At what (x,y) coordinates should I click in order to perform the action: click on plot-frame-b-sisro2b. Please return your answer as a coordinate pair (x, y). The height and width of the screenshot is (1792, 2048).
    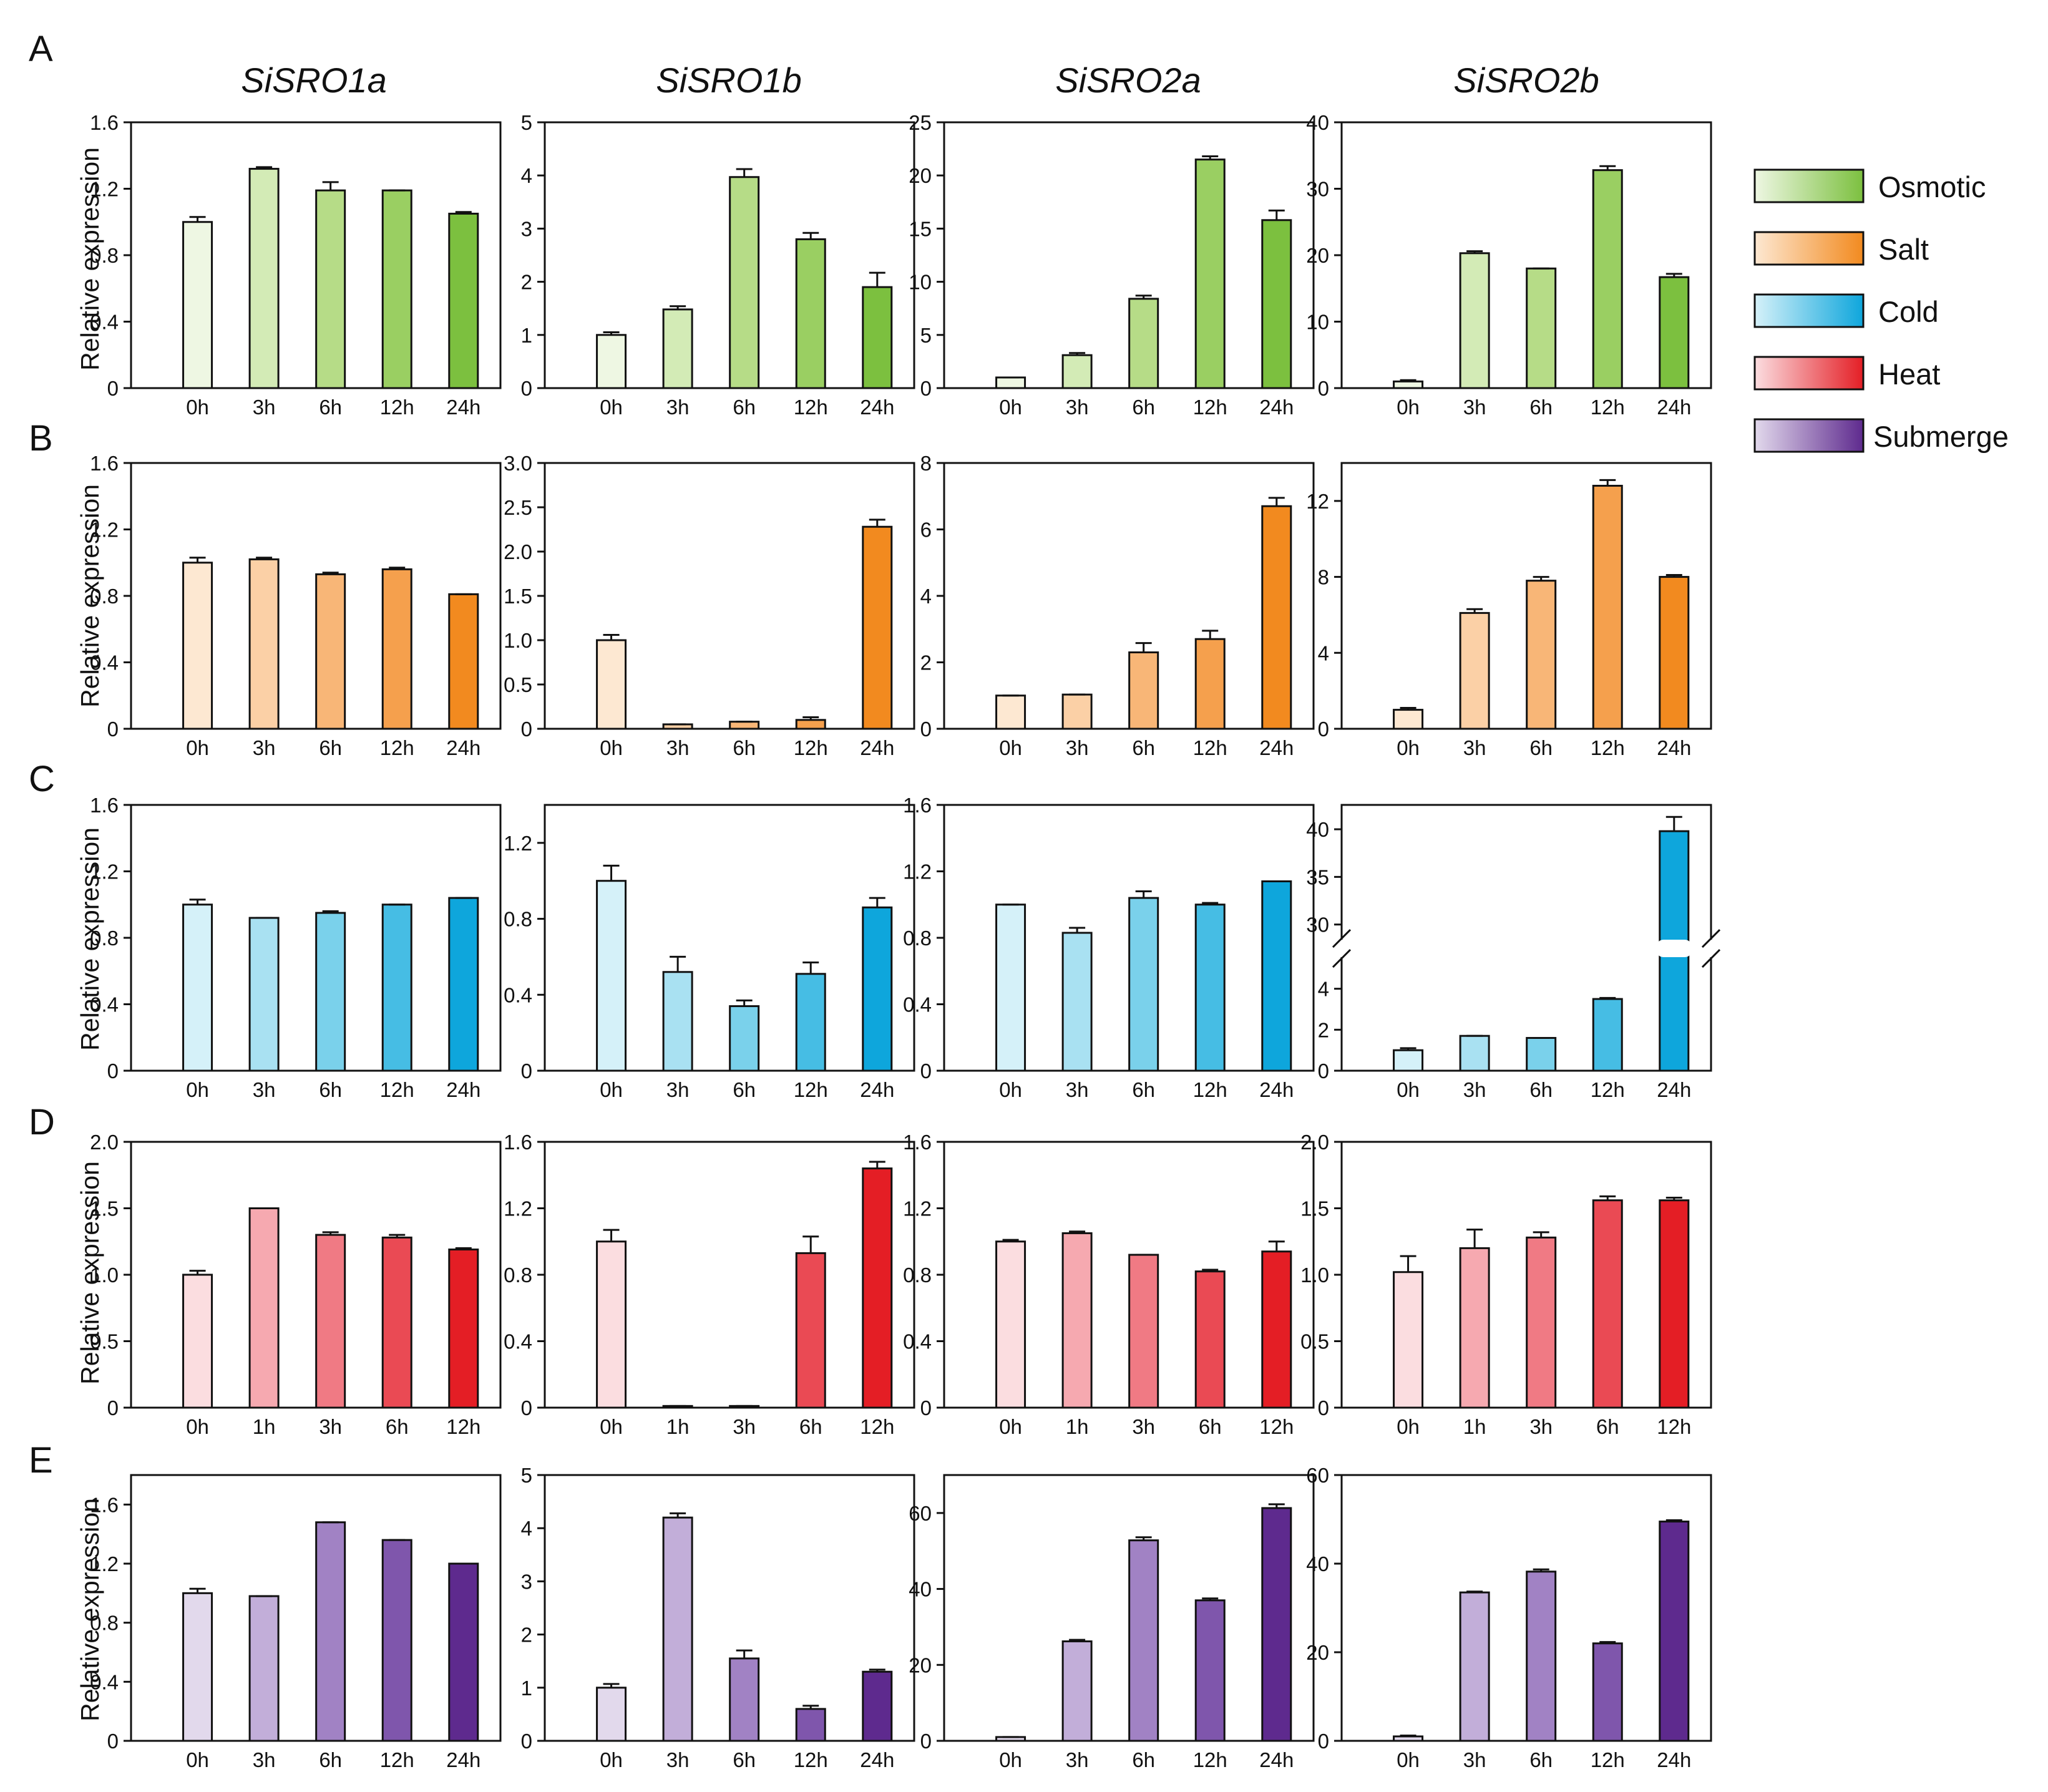
    Looking at the image, I should click on (1526, 596).